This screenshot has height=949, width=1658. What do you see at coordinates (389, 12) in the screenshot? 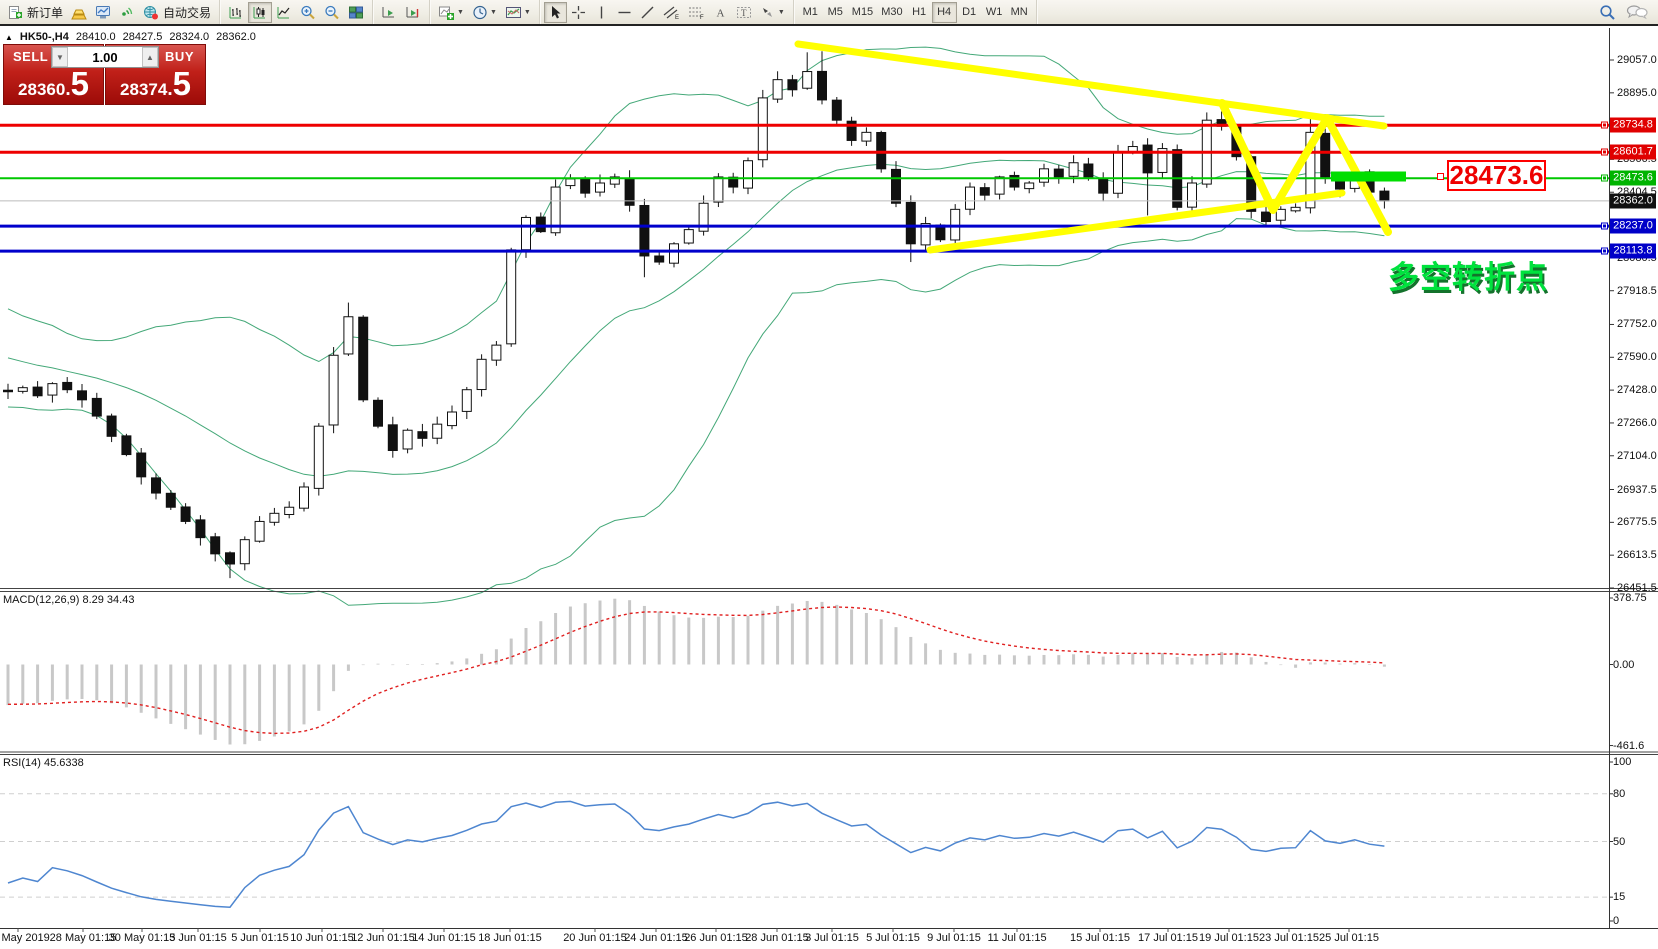
I see `auto-scroll-button` at bounding box center [389, 12].